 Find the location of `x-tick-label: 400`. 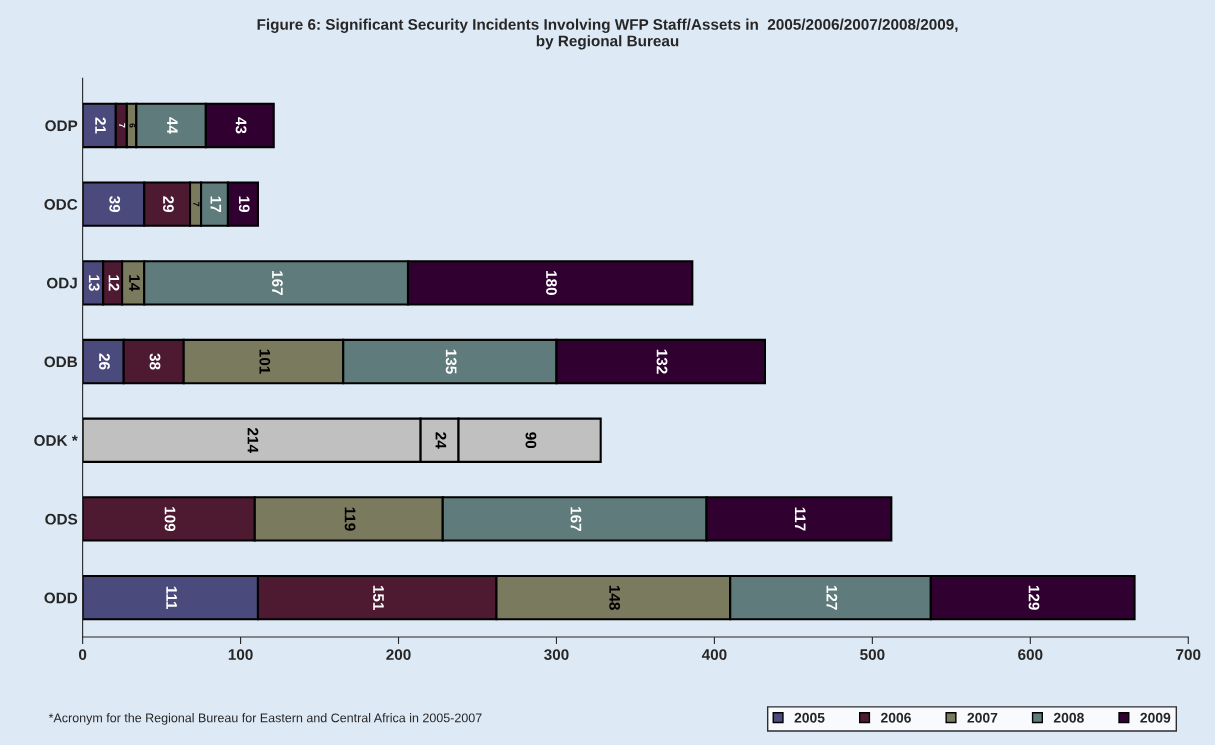

x-tick-label: 400 is located at coordinates (714, 654).